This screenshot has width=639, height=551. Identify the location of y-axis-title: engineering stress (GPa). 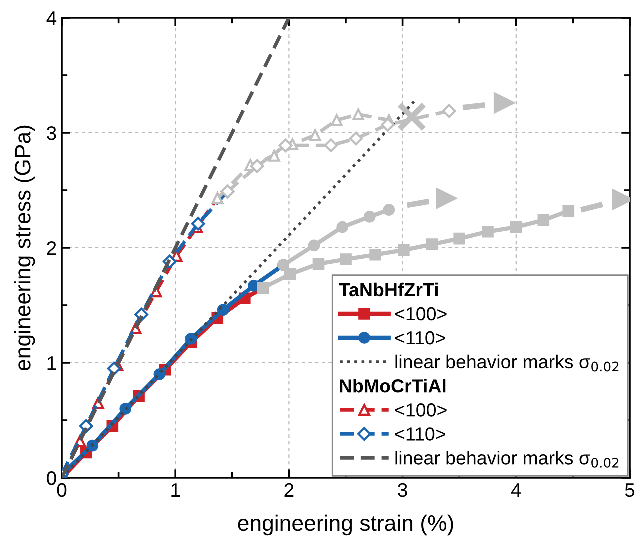
(25, 248).